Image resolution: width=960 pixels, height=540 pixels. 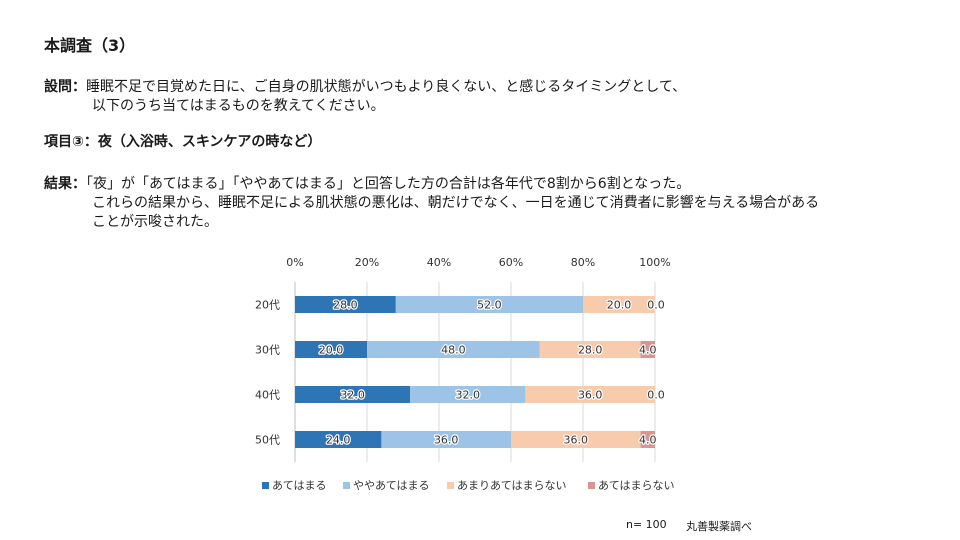 I want to click on data-label: 48.0, so click(x=453, y=350).